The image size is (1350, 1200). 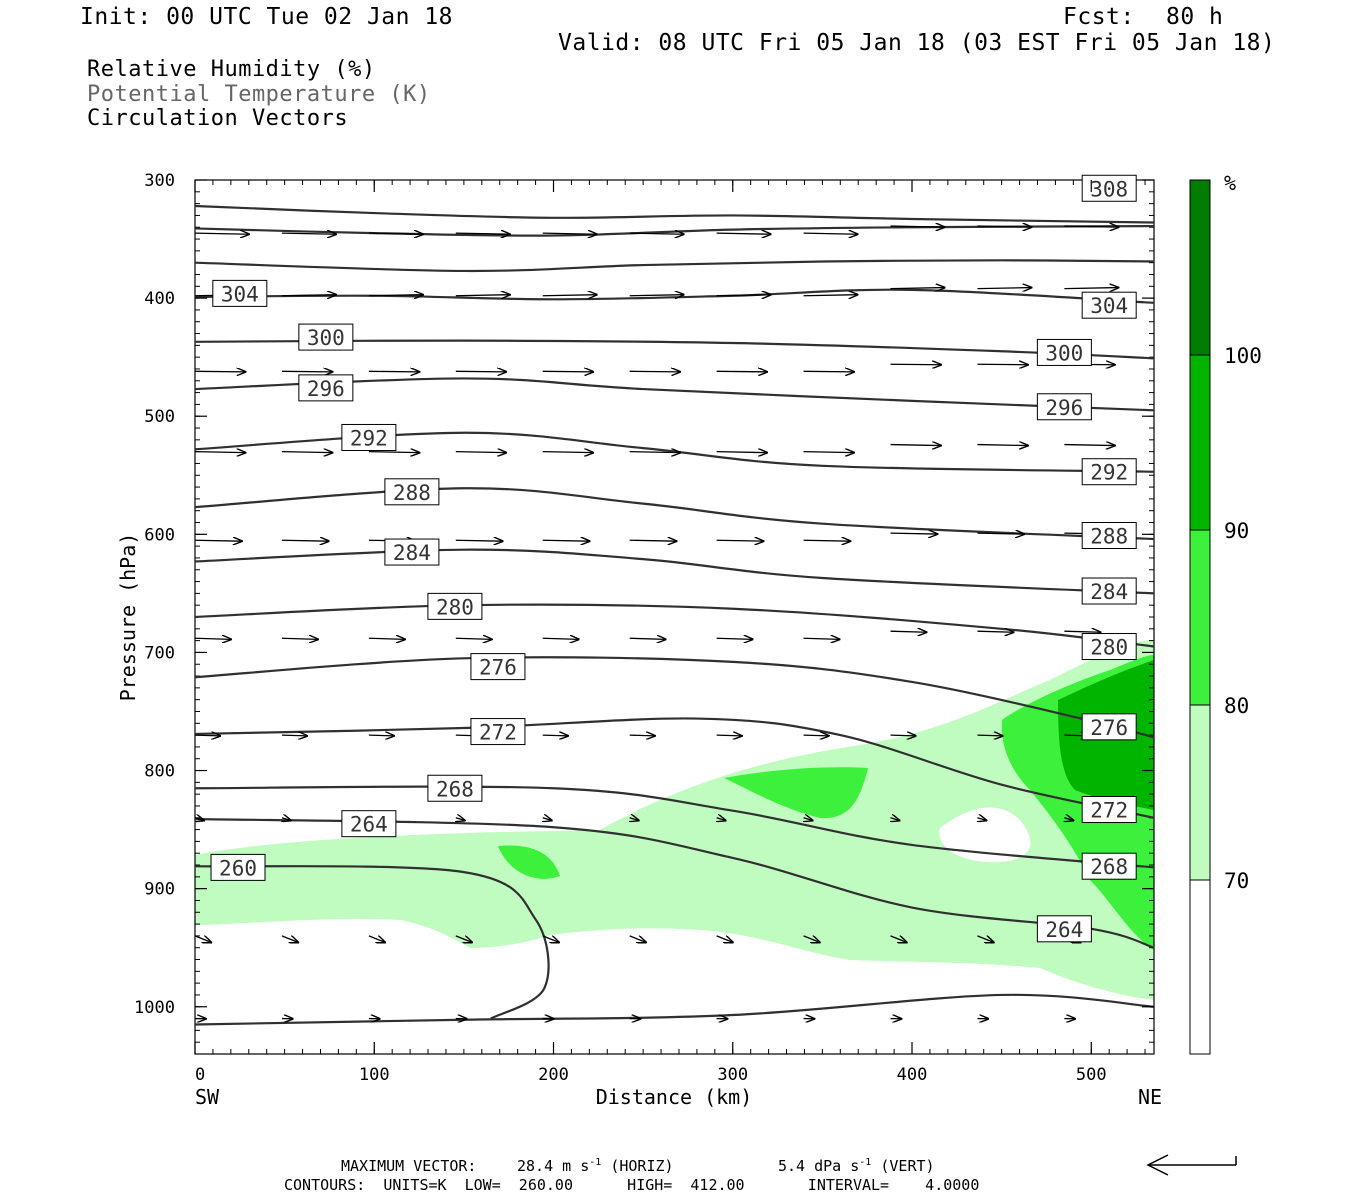 What do you see at coordinates (455, 789) in the screenshot?
I see `contour-label: 268` at bounding box center [455, 789].